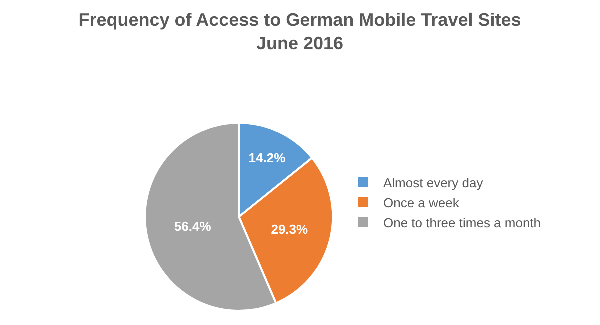  What do you see at coordinates (267, 158) in the screenshot?
I see `data-label: 14.2%` at bounding box center [267, 158].